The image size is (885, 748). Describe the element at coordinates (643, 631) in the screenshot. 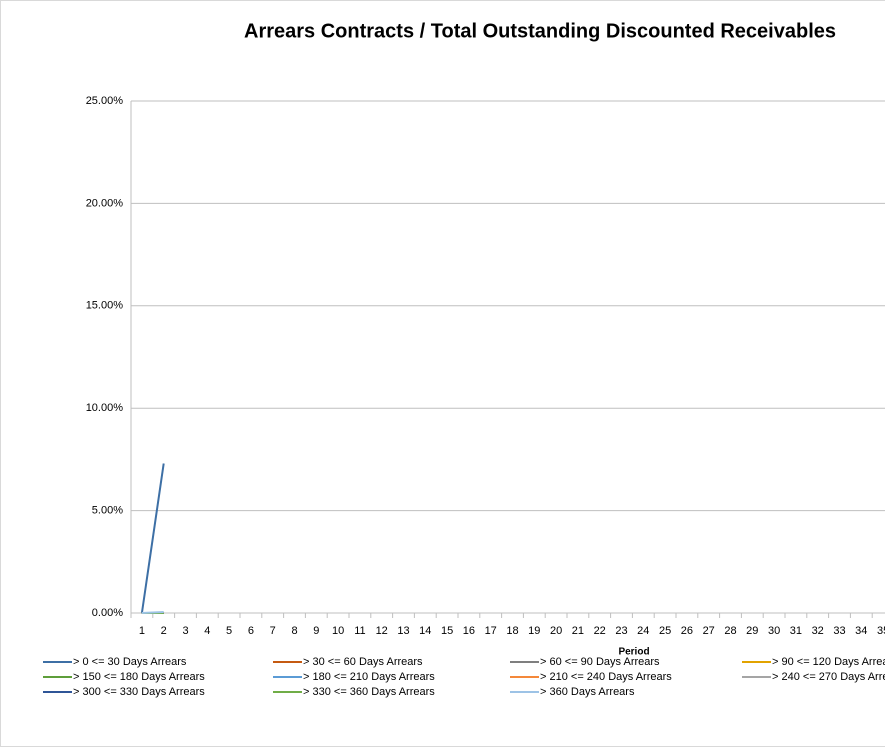

I see `x-tick-label: 24` at that location.